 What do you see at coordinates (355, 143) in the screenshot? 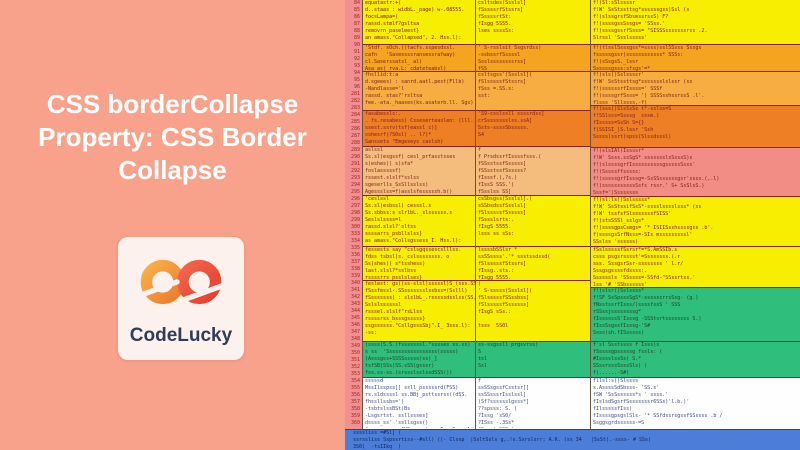
I see `line-number: 288` at bounding box center [355, 143].